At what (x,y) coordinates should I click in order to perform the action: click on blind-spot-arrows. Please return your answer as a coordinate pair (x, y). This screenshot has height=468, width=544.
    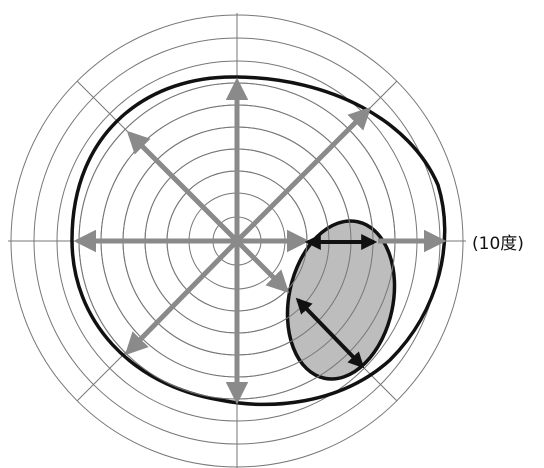
    Looking at the image, I should click on (336, 301).